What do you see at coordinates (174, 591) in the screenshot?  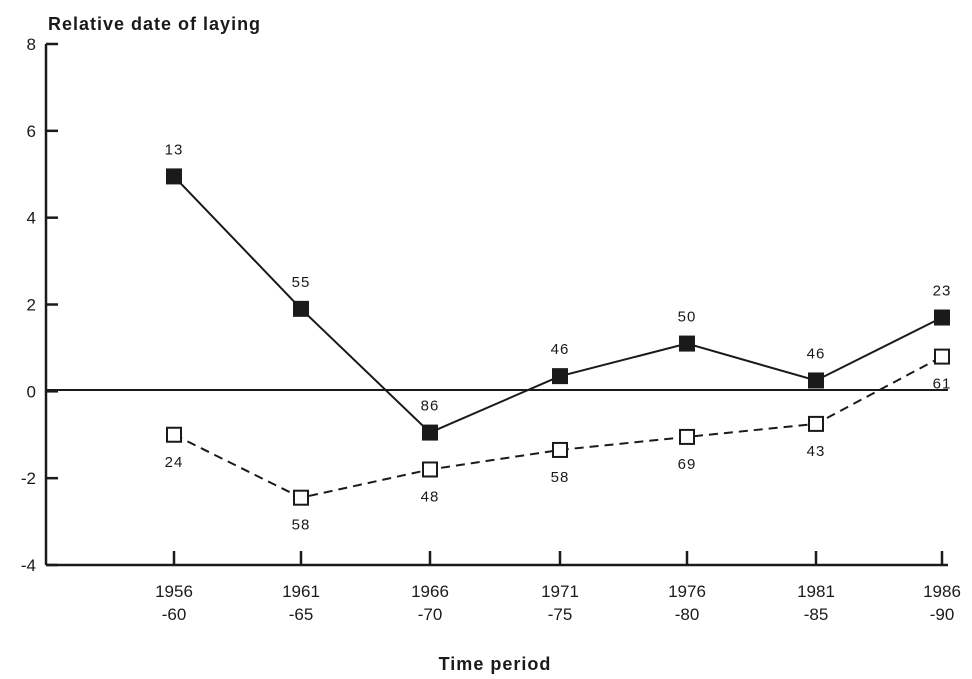 I see `x-tick-label: 1956` at bounding box center [174, 591].